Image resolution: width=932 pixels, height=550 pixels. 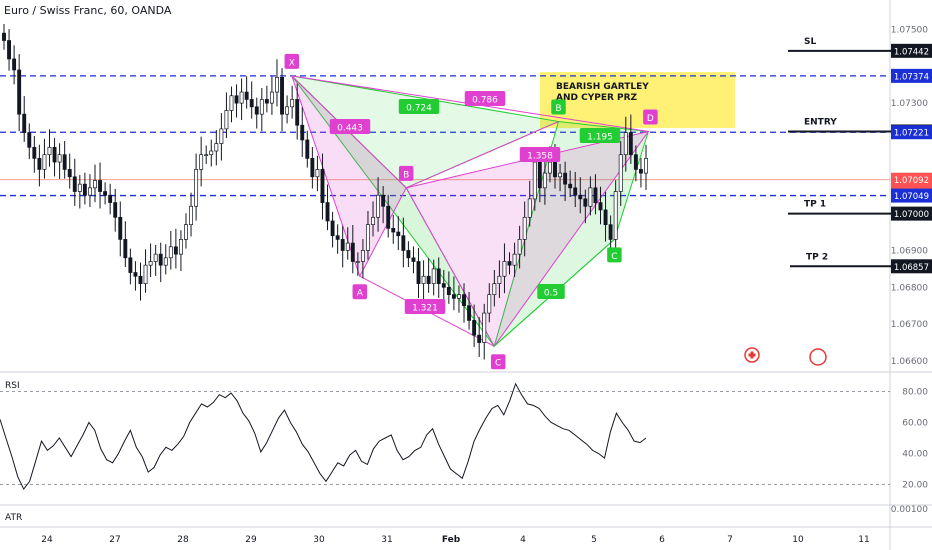 I want to click on point-b-label: B, so click(x=406, y=175).